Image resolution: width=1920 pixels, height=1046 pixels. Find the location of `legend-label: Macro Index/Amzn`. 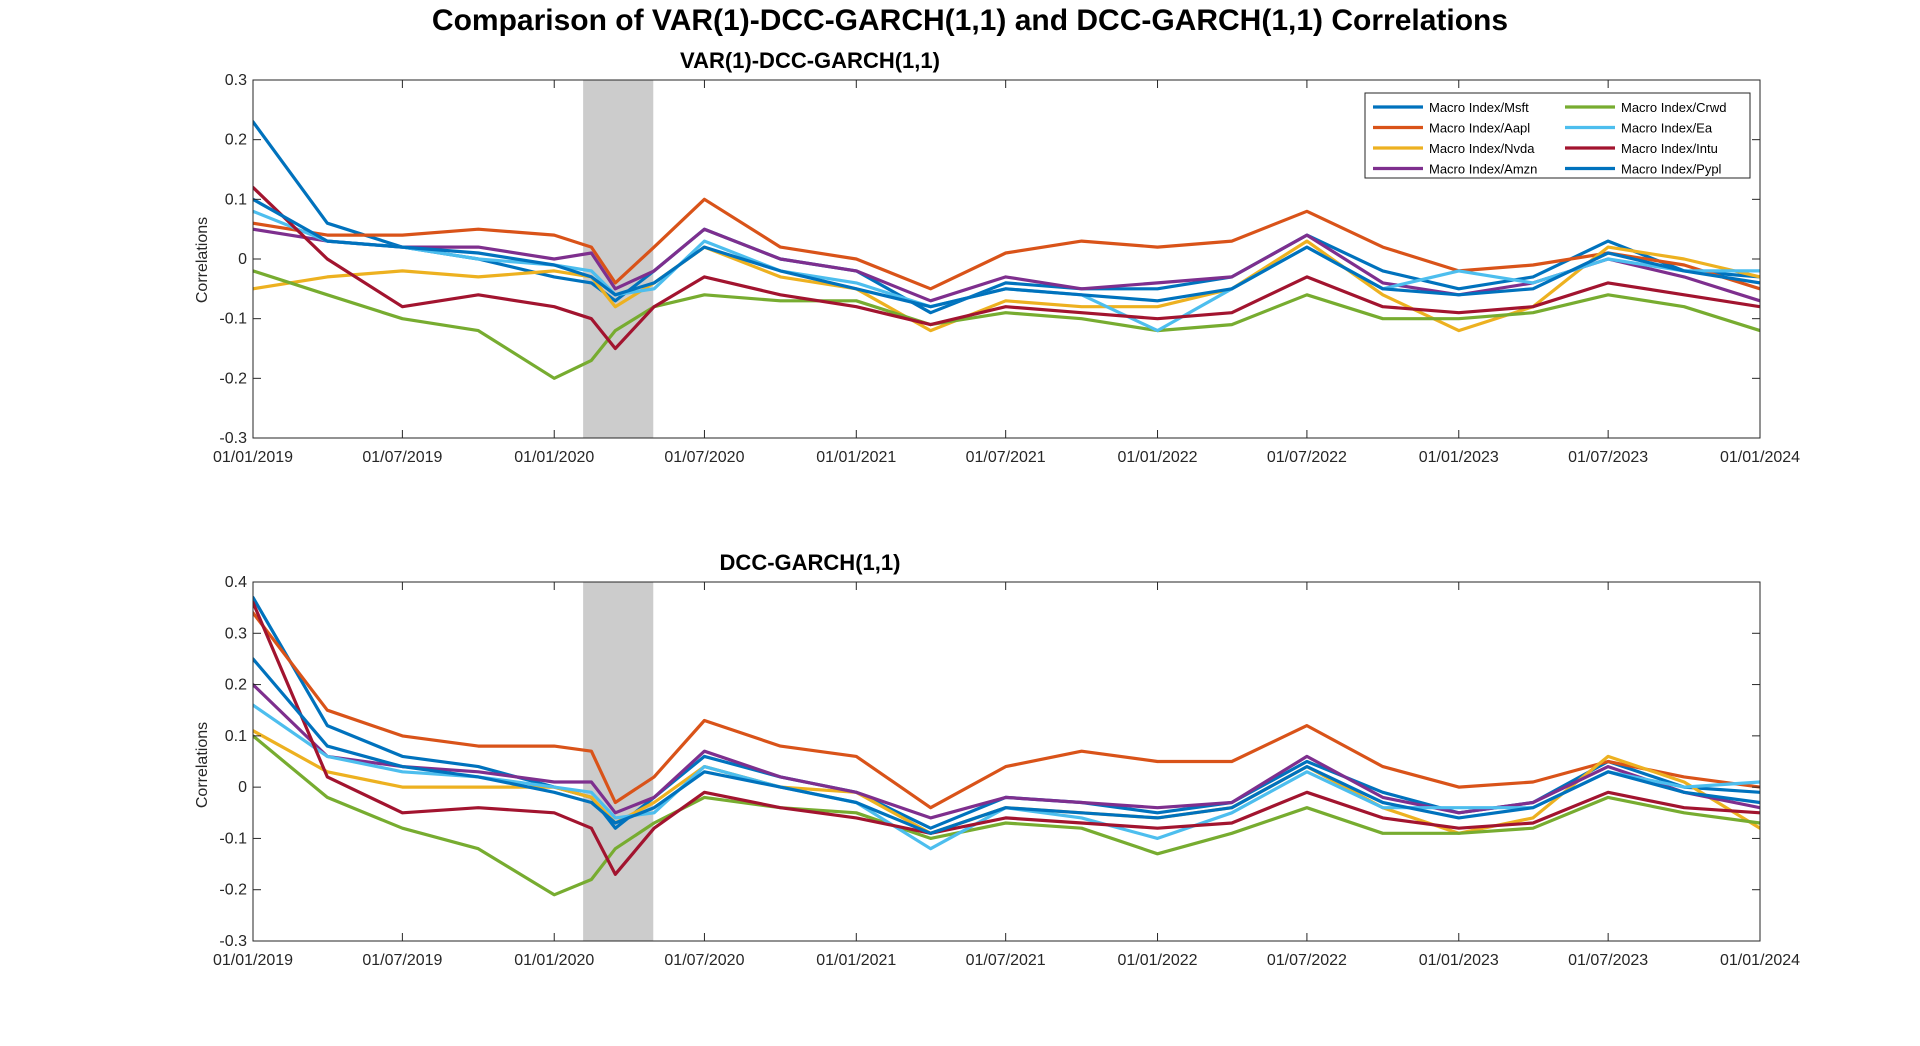

legend-label: Macro Index/Amzn is located at coordinates (1483, 169).